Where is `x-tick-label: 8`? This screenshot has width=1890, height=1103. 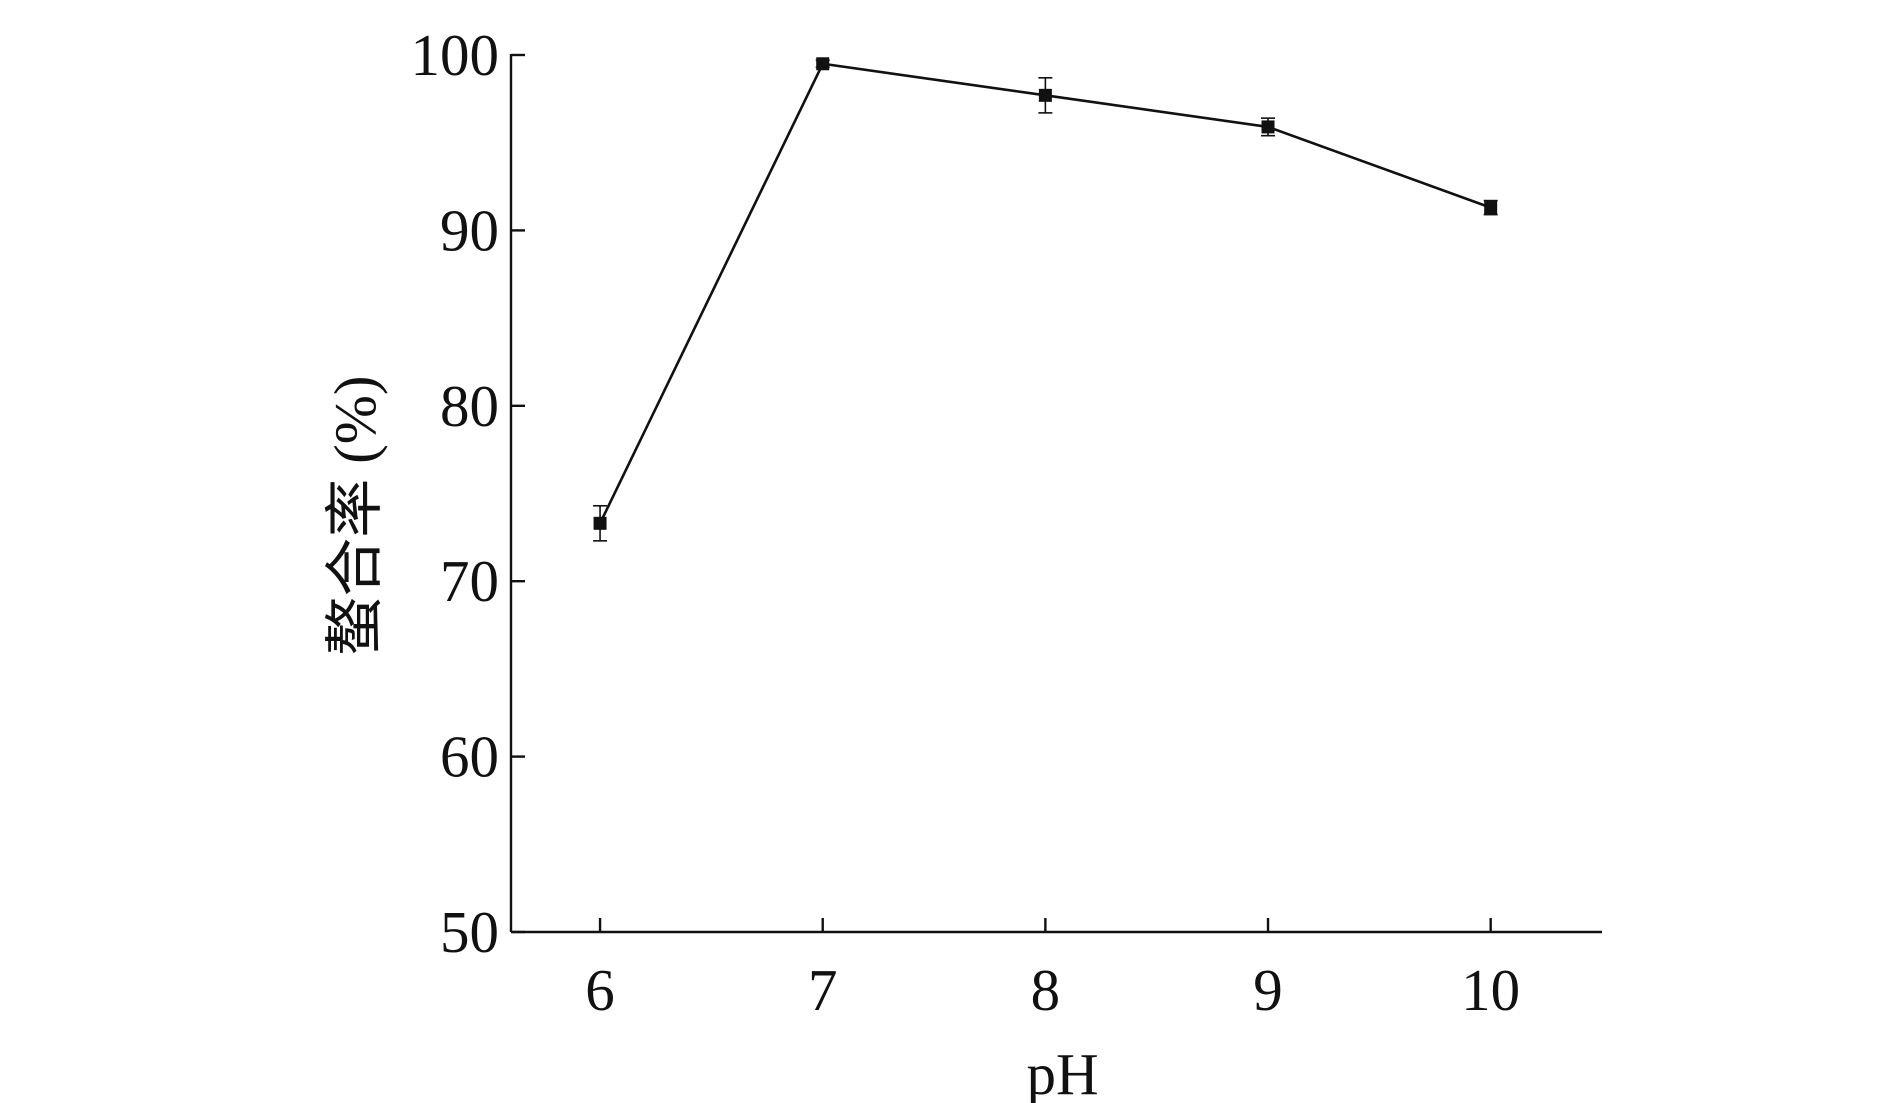 x-tick-label: 8 is located at coordinates (1046, 990).